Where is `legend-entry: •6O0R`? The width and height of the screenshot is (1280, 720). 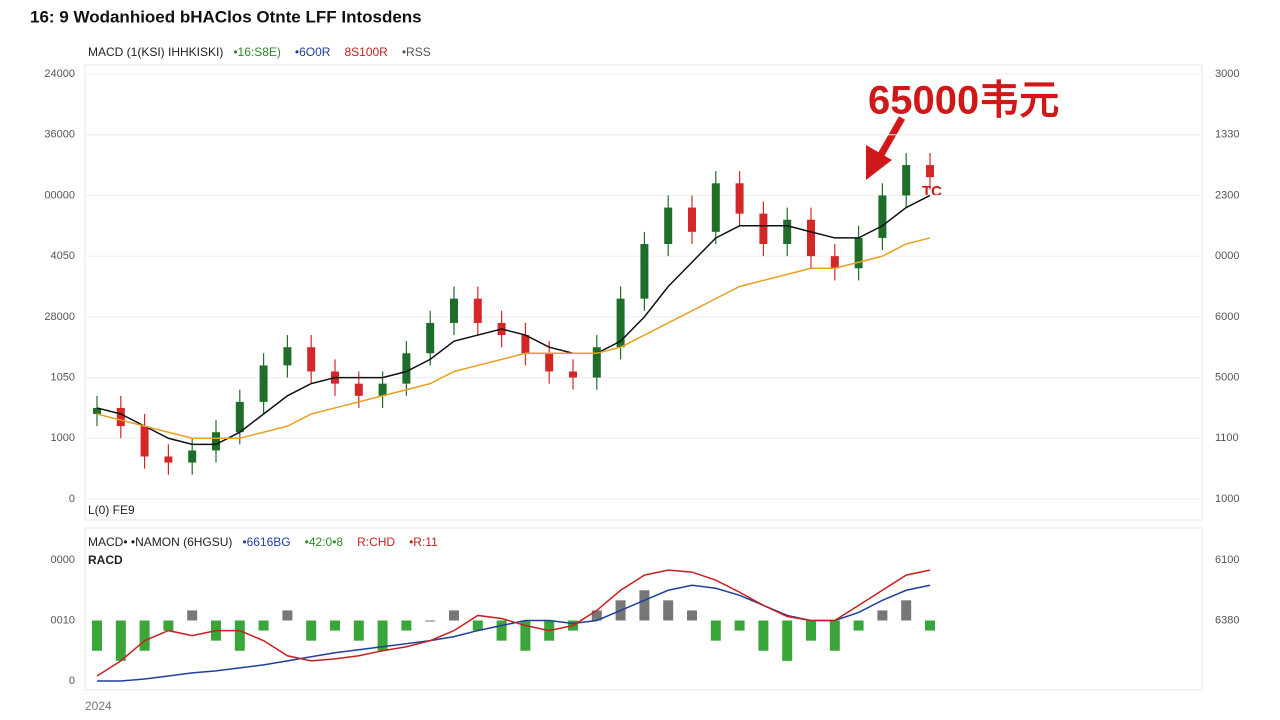 legend-entry: •6O0R is located at coordinates (313, 52).